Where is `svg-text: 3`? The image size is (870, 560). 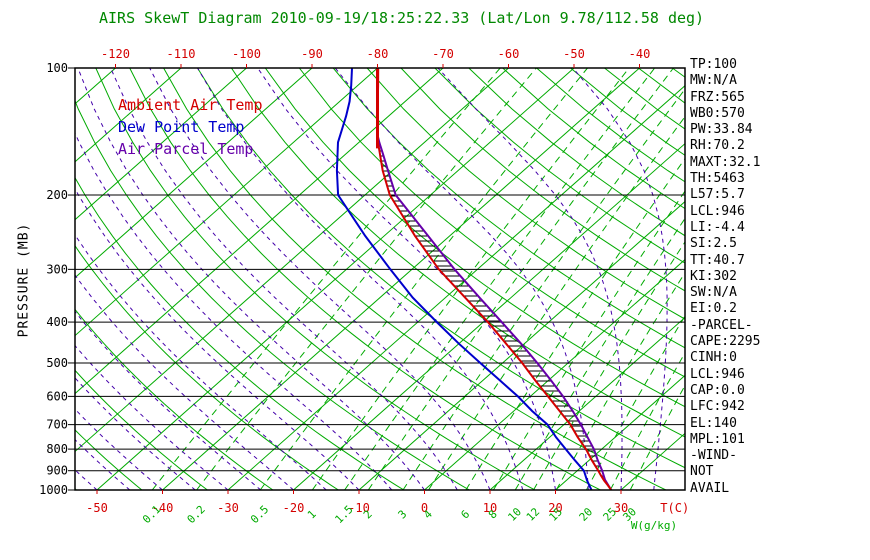
svg-text: 3 is located at coordinates (403, 515).